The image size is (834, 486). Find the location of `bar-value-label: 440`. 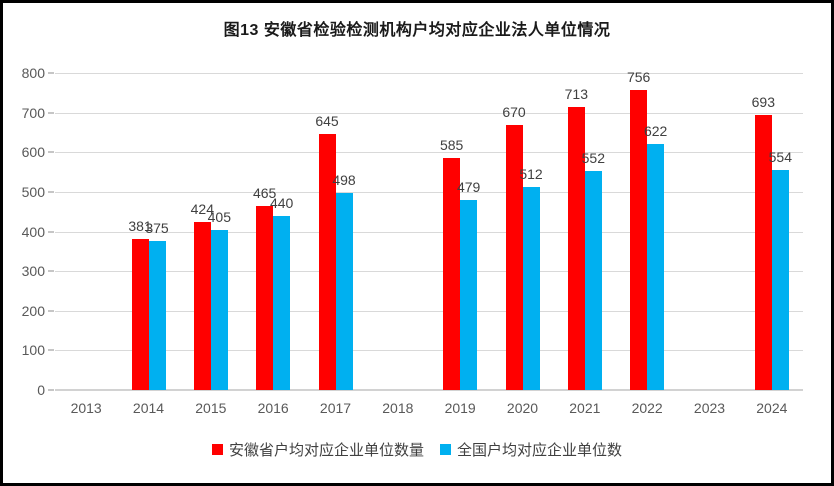

bar-value-label: 440 is located at coordinates (281, 203).